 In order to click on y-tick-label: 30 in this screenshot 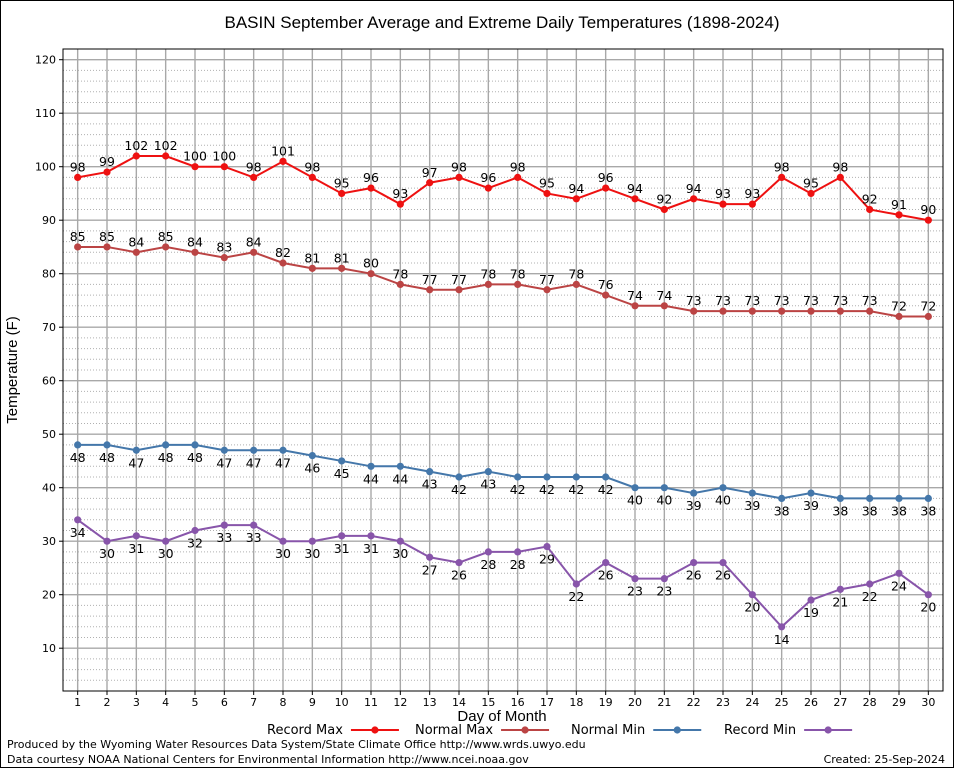, I will do `click(49, 541)`.